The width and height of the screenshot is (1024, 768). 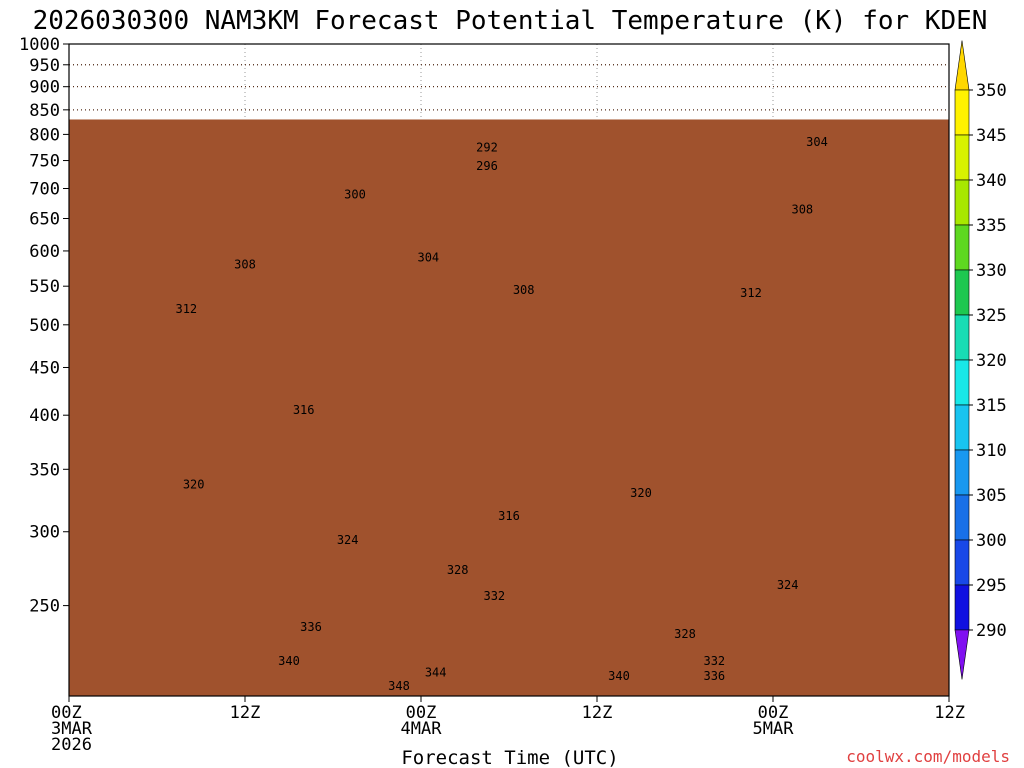 I want to click on x-axis-label: Forecast Time (UTC), so click(x=509, y=757).